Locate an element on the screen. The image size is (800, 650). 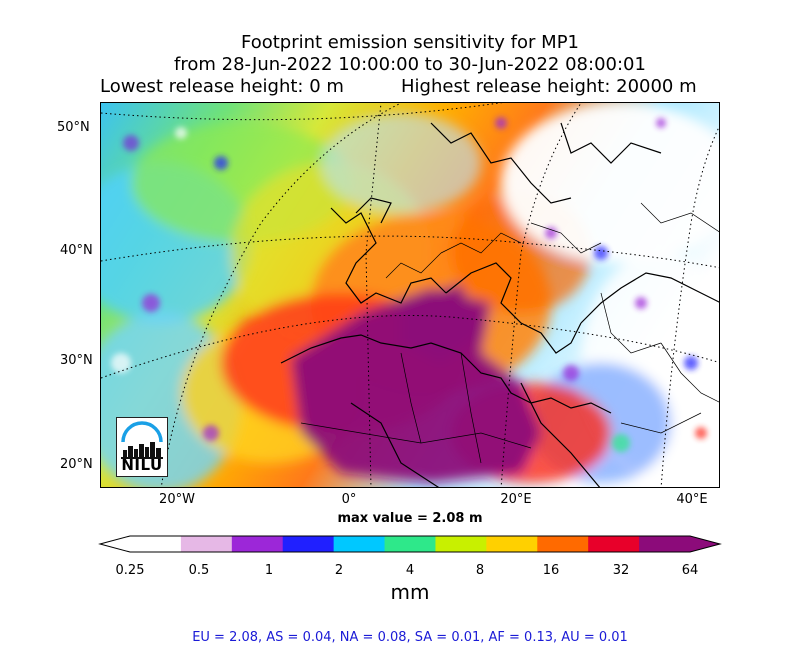
colorbar-tick-label: 0.5 is located at coordinates (199, 570).